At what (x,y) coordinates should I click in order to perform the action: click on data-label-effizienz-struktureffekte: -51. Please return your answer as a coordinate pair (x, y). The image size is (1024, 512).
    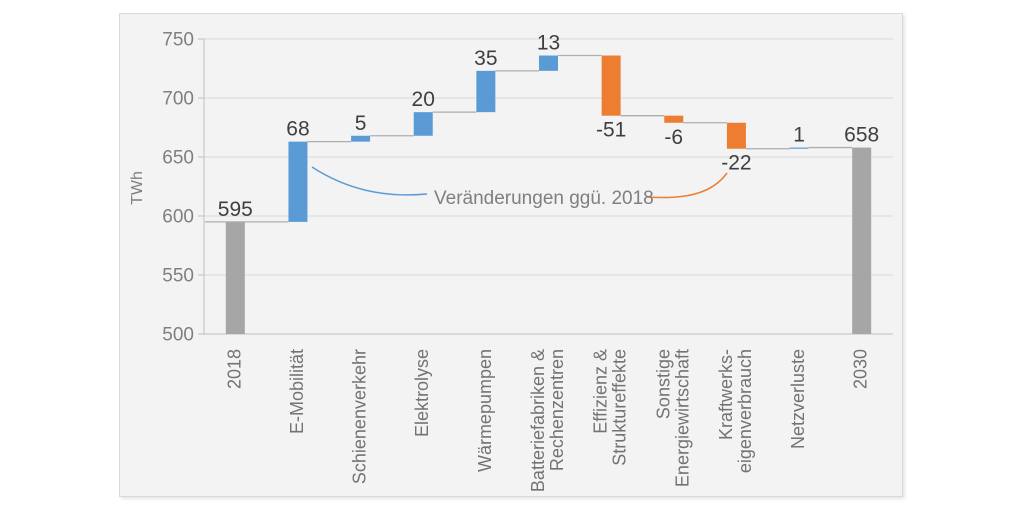
    Looking at the image, I should click on (611, 130).